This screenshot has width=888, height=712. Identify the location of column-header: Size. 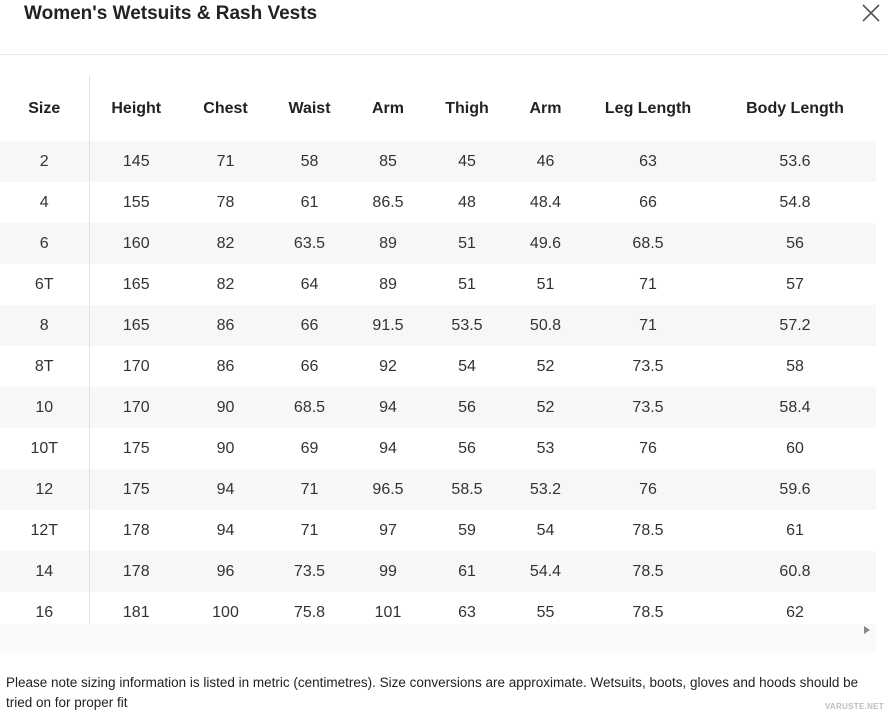
(45, 108).